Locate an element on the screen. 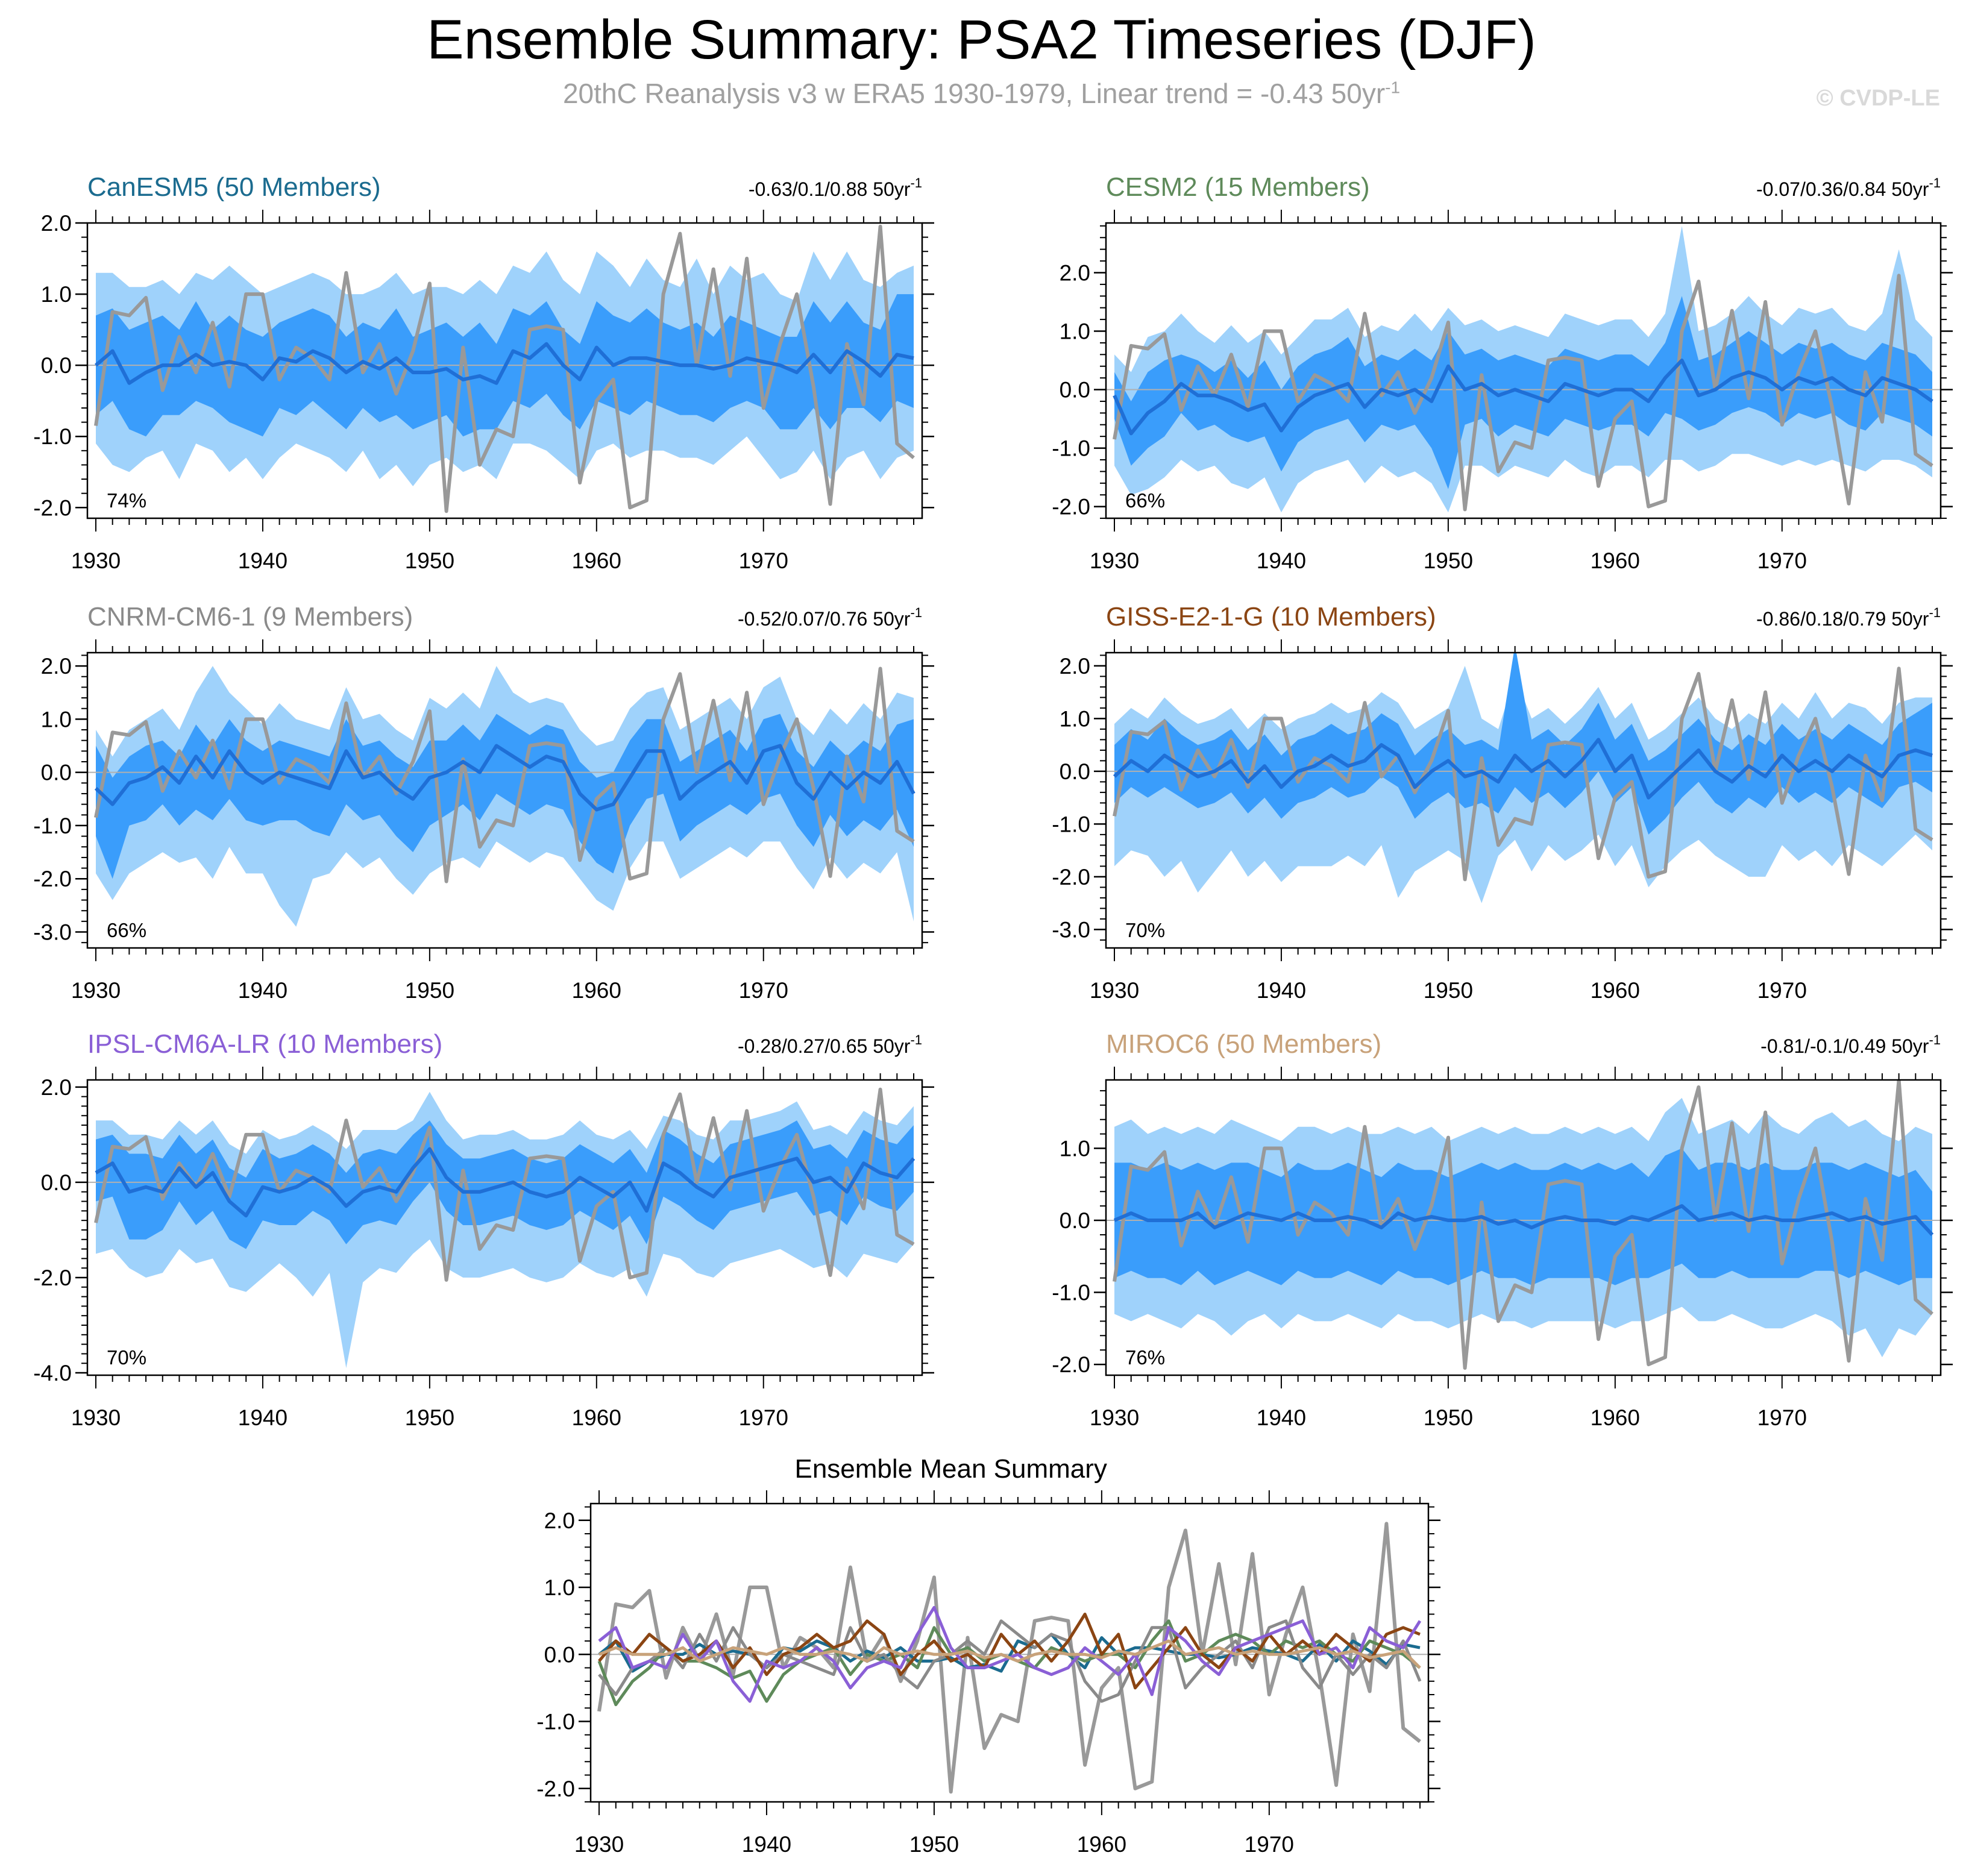 The image size is (1963, 1876). trend-value: -0.28/0.27/0.65 50yr is located at coordinates (824, 1046).